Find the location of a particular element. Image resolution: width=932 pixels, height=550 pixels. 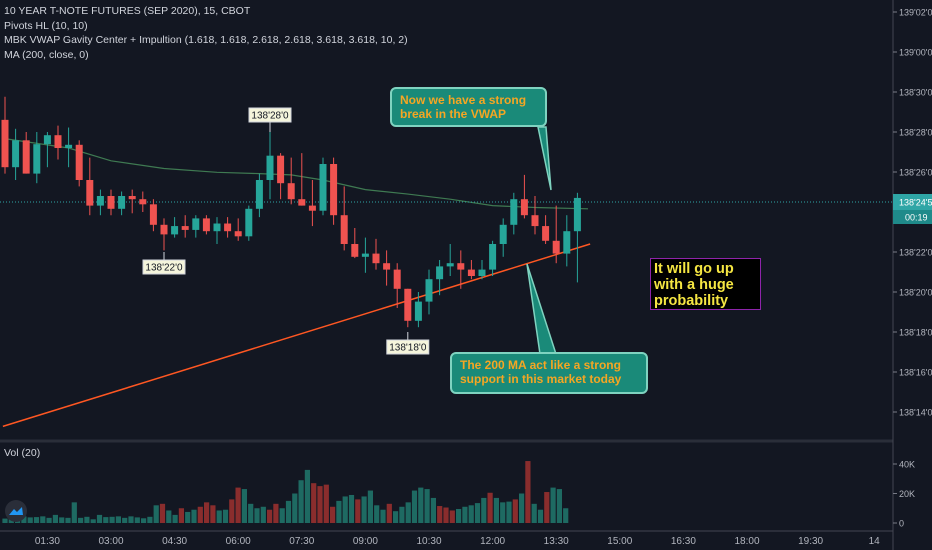

volume-legend: Vol (20) is located at coordinates (22, 453).